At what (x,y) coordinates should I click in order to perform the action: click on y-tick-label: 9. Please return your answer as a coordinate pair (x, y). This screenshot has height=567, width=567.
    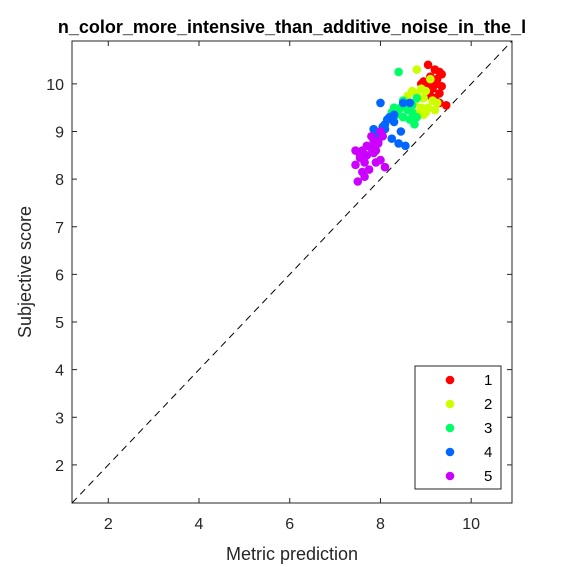
    Looking at the image, I should click on (59, 132).